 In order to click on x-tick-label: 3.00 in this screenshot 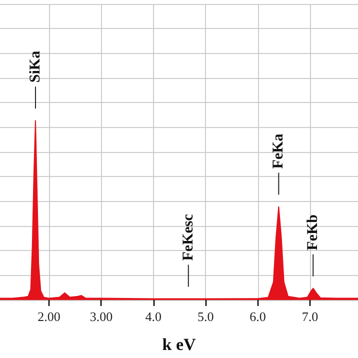, I will do `click(101, 316)`.